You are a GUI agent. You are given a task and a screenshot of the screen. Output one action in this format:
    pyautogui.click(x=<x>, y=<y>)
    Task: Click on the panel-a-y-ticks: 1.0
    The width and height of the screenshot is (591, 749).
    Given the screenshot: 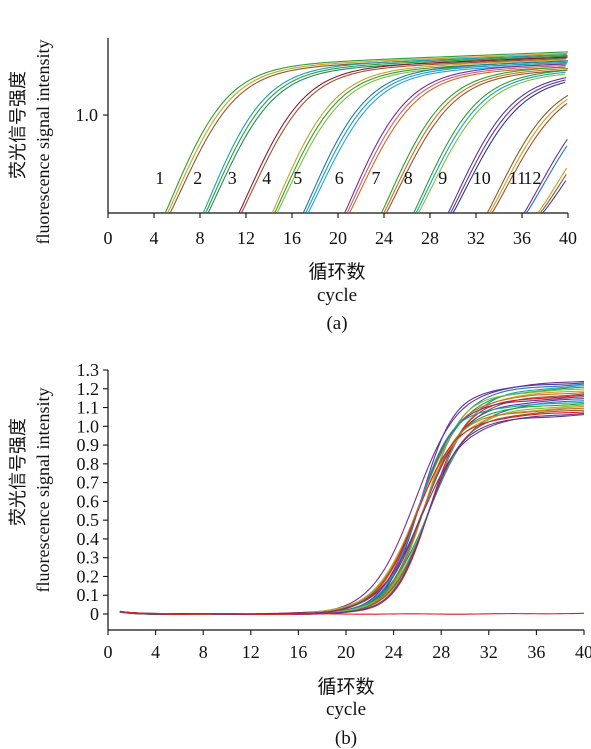 What is the action you would take?
    pyautogui.click(x=92, y=115)
    